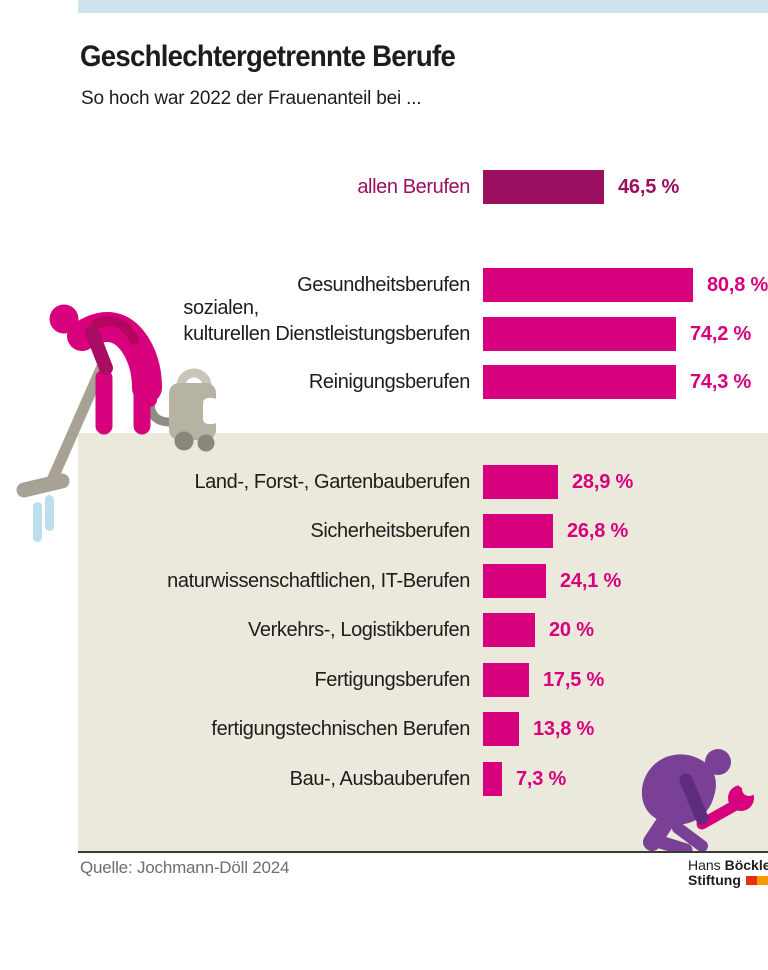 The image size is (768, 970). I want to click on bar-label-line: Sicherheitsberufen, so click(390, 531).